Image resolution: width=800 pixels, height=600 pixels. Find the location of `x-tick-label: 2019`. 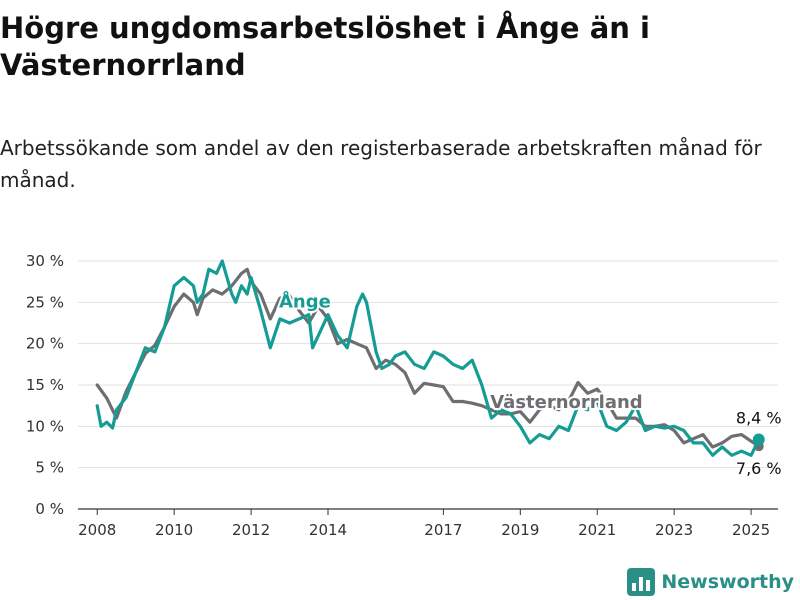

x-tick-label: 2019 is located at coordinates (520, 530).